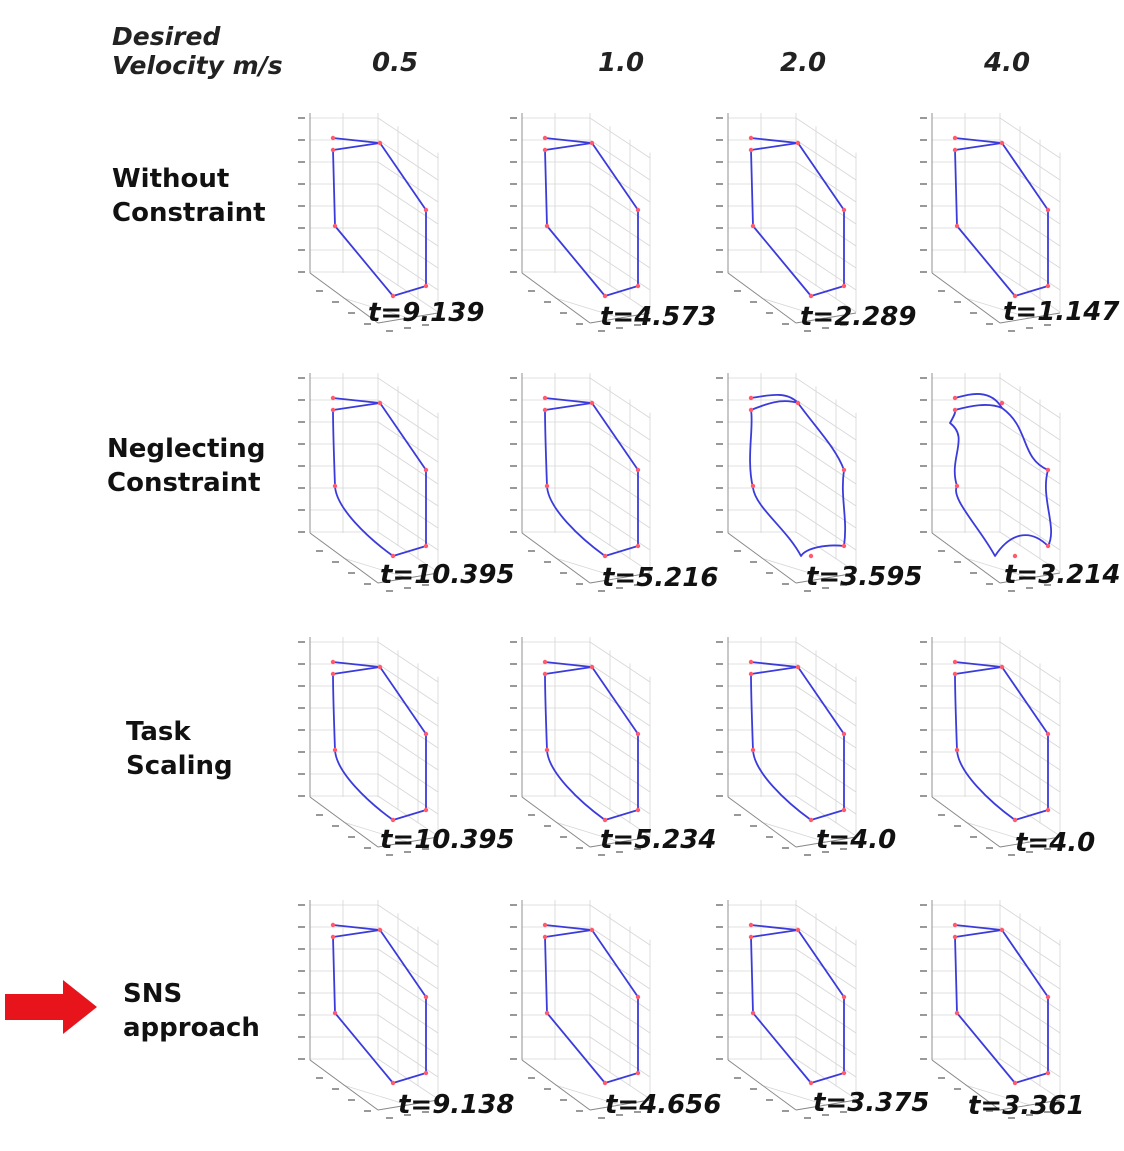 Image resolution: width=1124 pixels, height=1151 pixels. I want to click on execution-time-label: t=2.289, so click(858, 317).